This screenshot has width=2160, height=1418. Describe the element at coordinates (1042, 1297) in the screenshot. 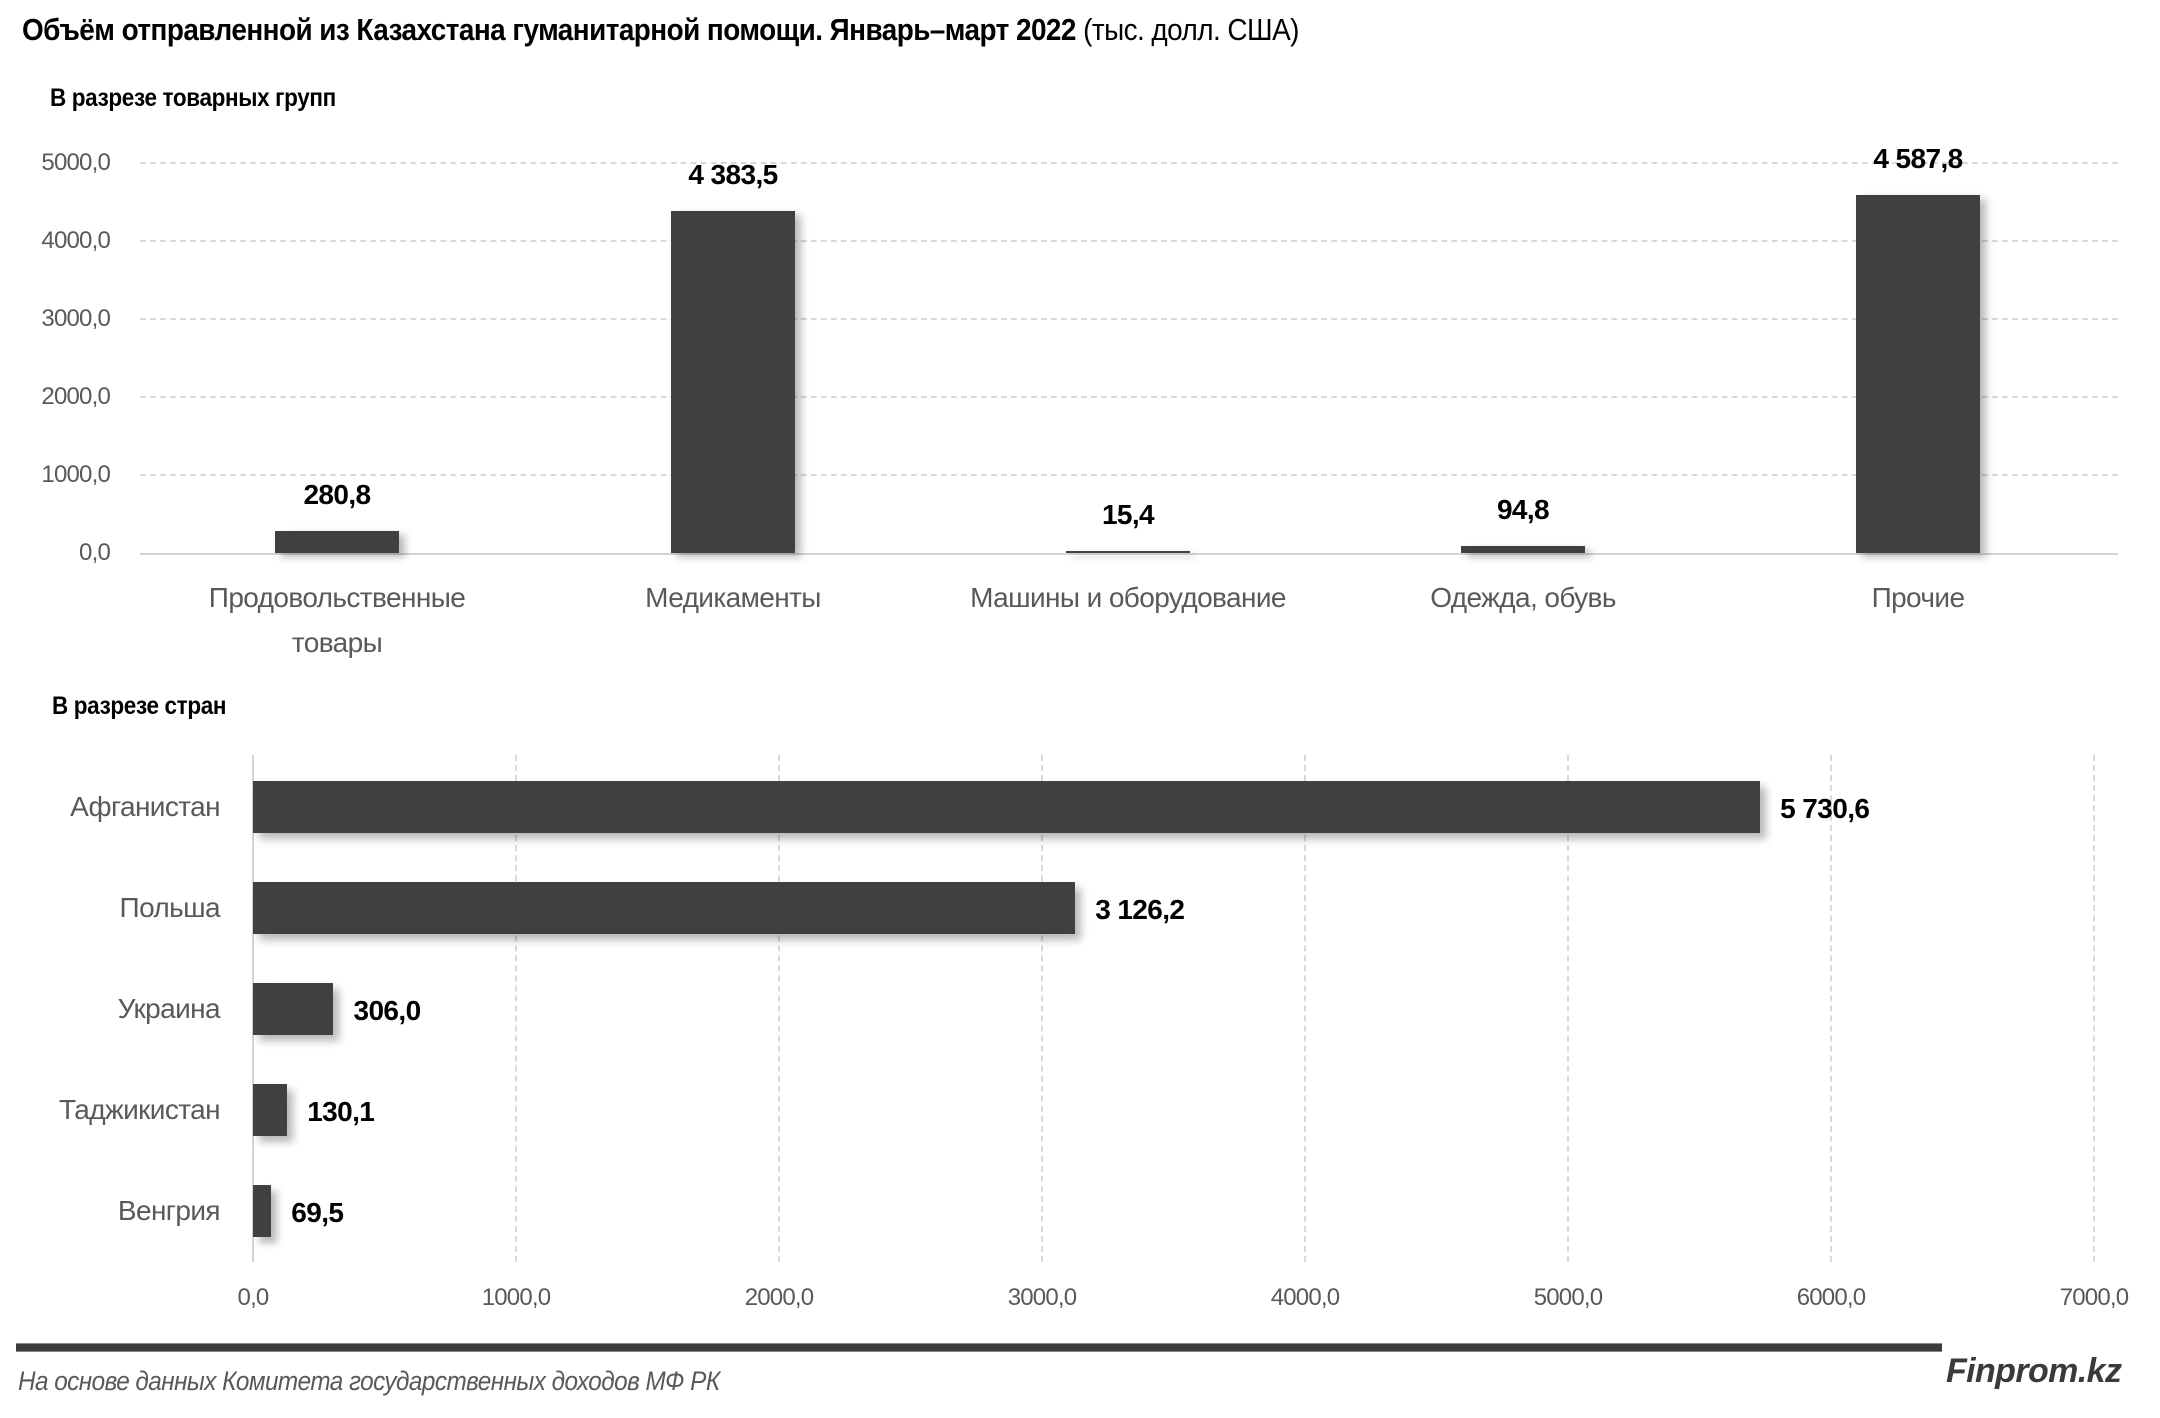

I see `x-tick-label: 3000,0` at that location.